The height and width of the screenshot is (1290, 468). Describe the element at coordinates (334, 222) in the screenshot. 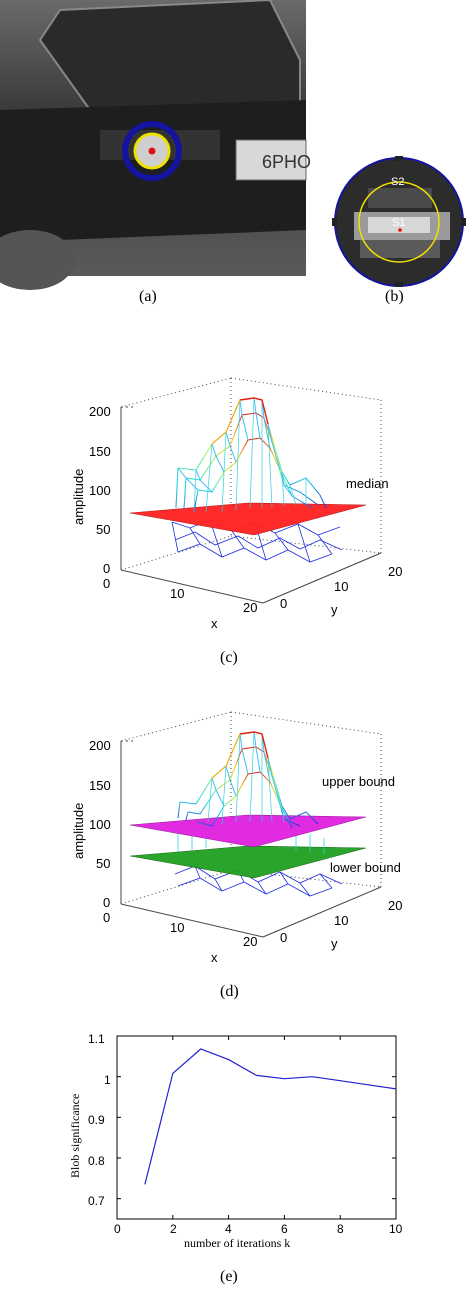

I see `zoom-tick-left` at that location.